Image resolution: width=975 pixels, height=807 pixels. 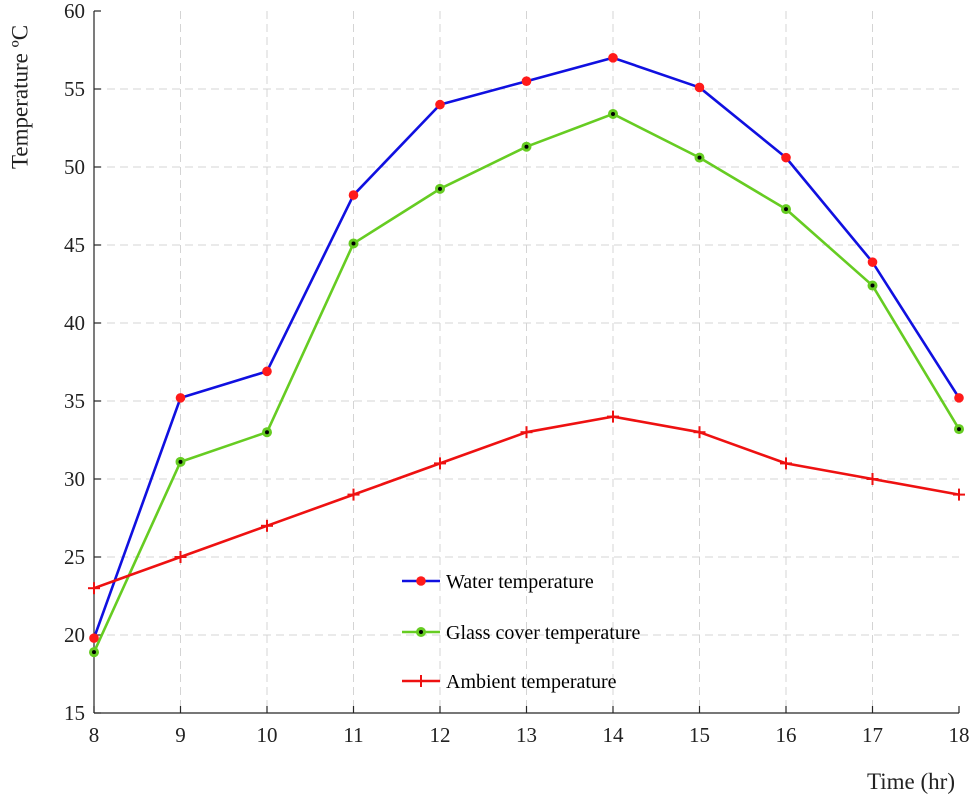 I want to click on y-tick-label: 15, so click(x=74, y=713).